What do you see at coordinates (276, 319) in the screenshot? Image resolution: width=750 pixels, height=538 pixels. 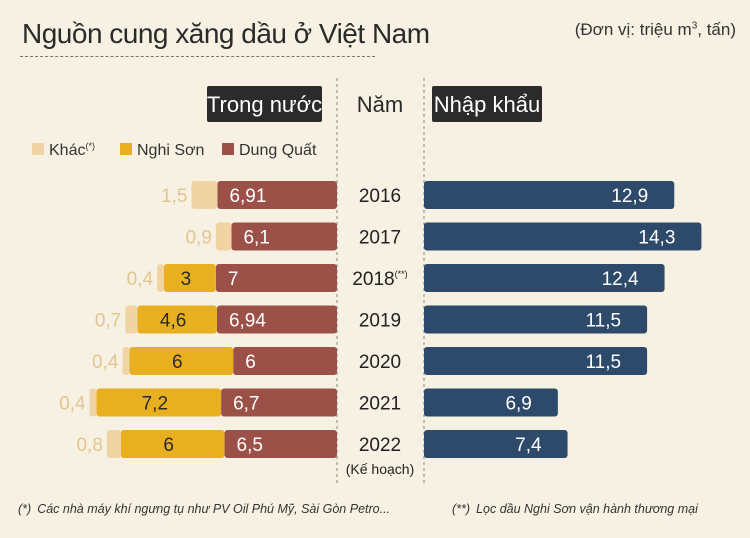 I see `bar-dungquat-2019` at bounding box center [276, 319].